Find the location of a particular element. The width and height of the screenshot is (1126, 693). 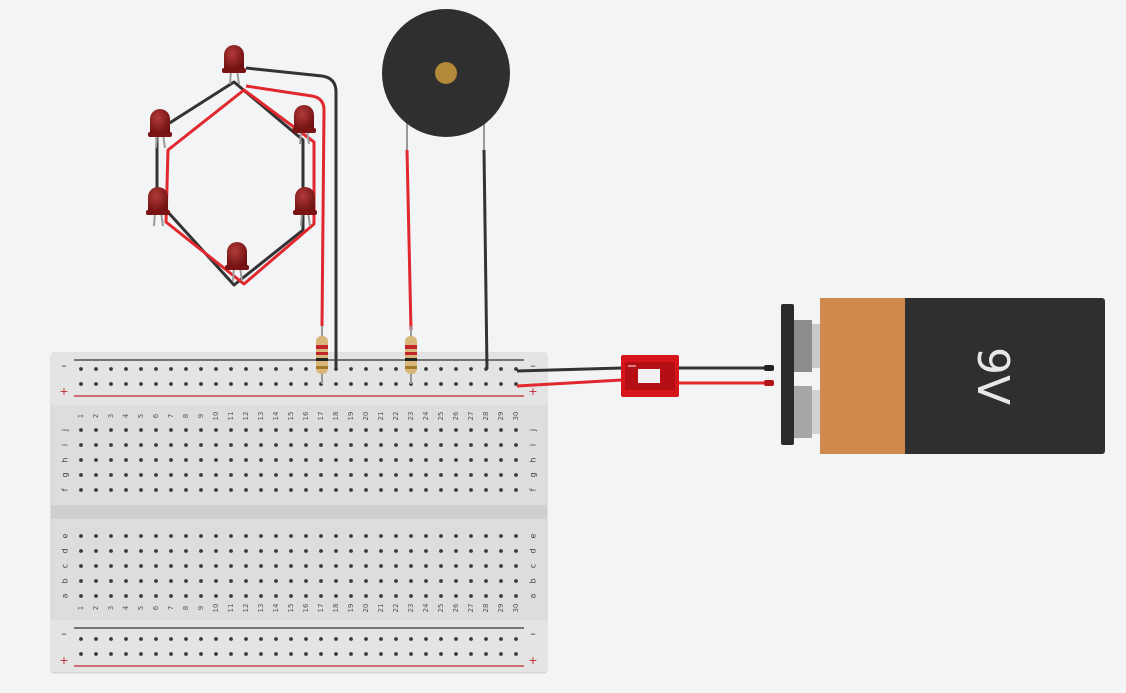

switch-slider is located at coordinates (649, 376).